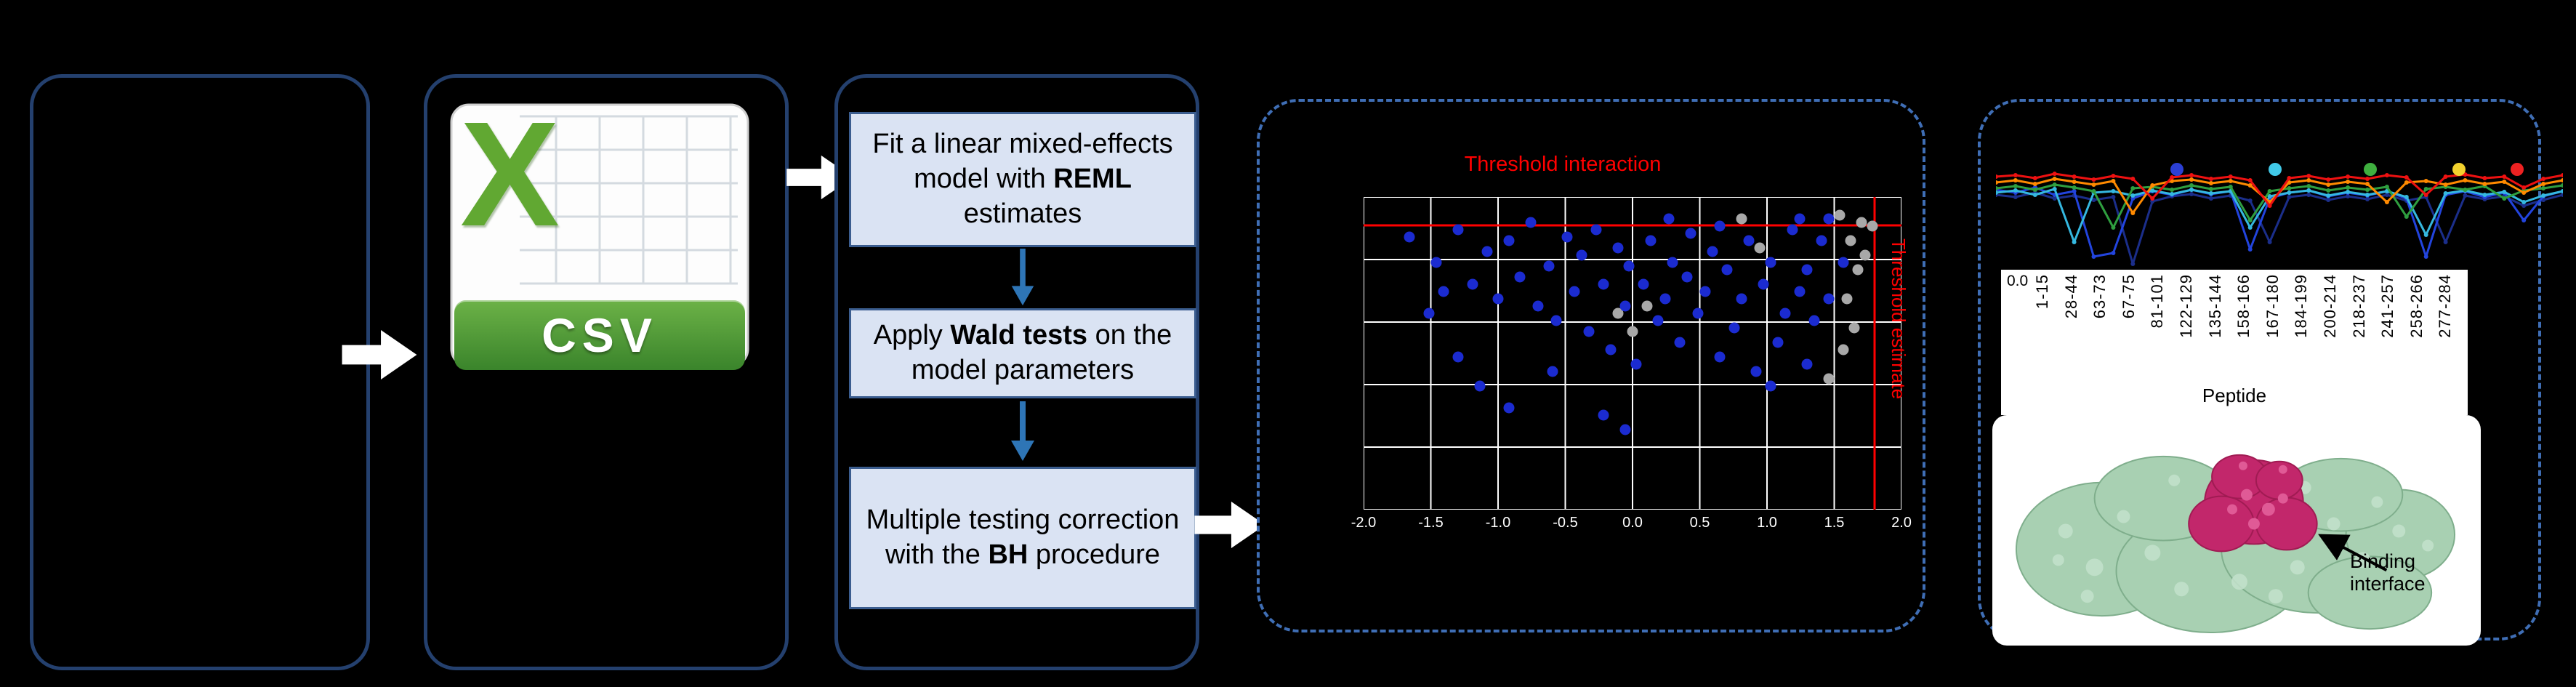 The image size is (2576, 687). Describe the element at coordinates (1901, 523) in the screenshot. I see `x-tick-label: 2.0` at that location.